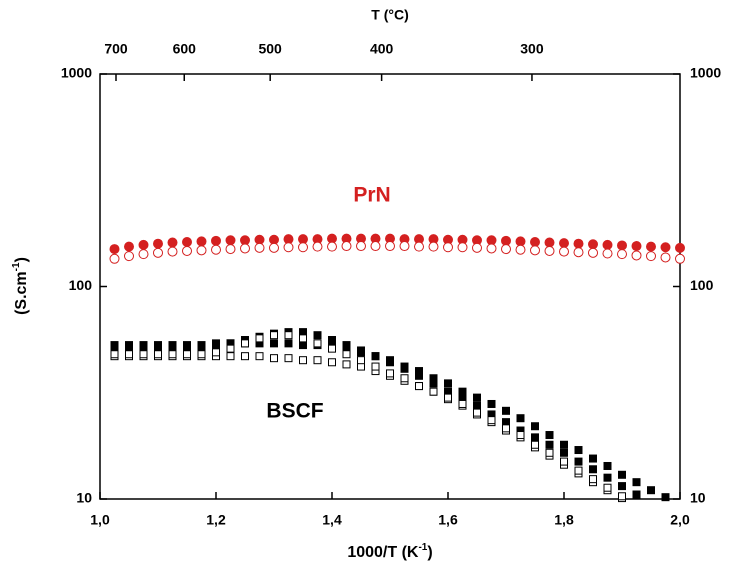 The height and width of the screenshot is (574, 729). Describe the element at coordinates (294, 411) in the screenshot. I see `annotation: BSCF` at that location.